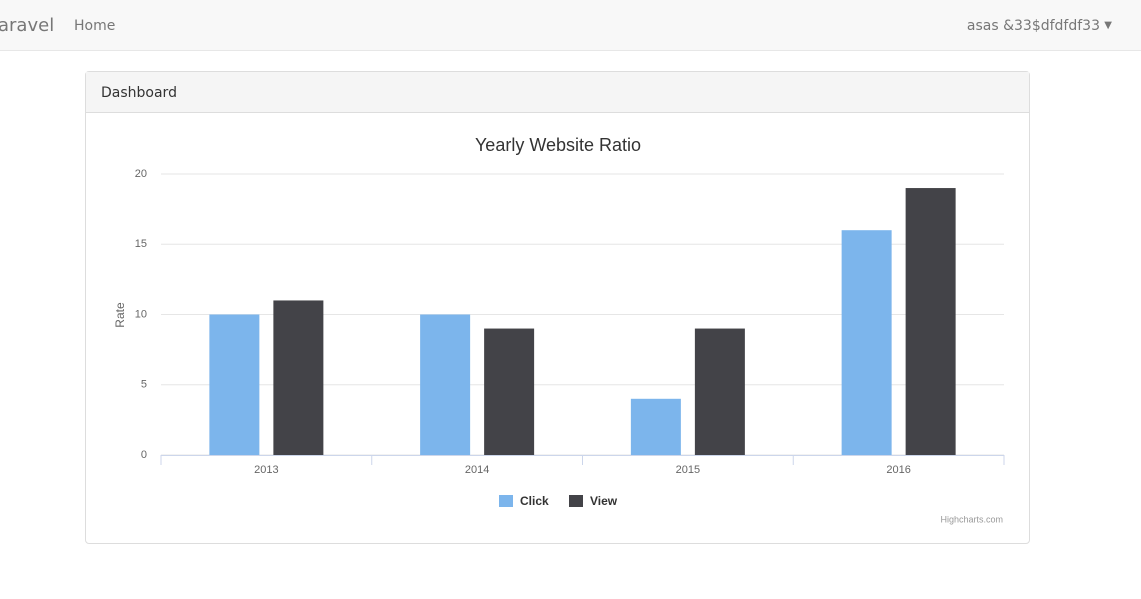 Image resolution: width=1141 pixels, height=599 pixels. What do you see at coordinates (27, 25) in the screenshot?
I see `brand: aravel` at bounding box center [27, 25].